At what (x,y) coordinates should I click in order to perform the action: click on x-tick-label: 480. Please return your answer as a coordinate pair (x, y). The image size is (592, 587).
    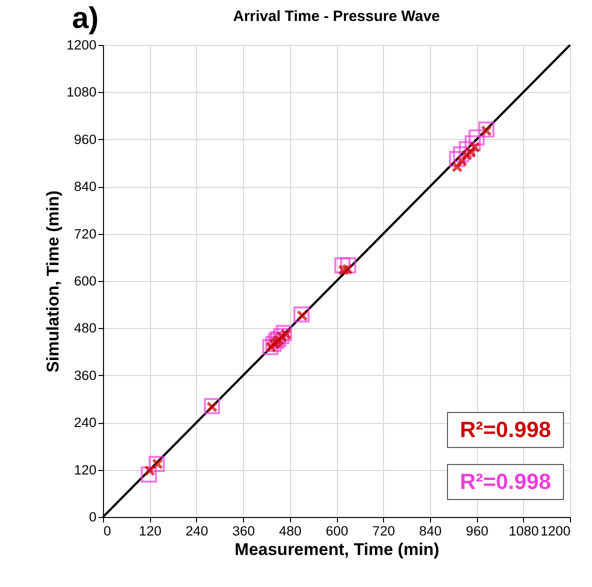
    Looking at the image, I should click on (290, 531).